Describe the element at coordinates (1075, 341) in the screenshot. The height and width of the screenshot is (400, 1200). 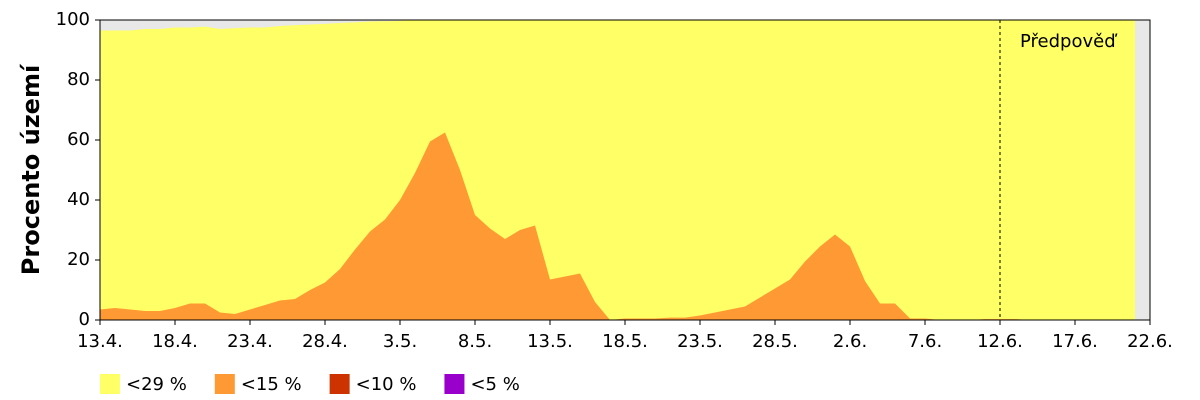
I see `x-tick-label: 17.6.` at that location.